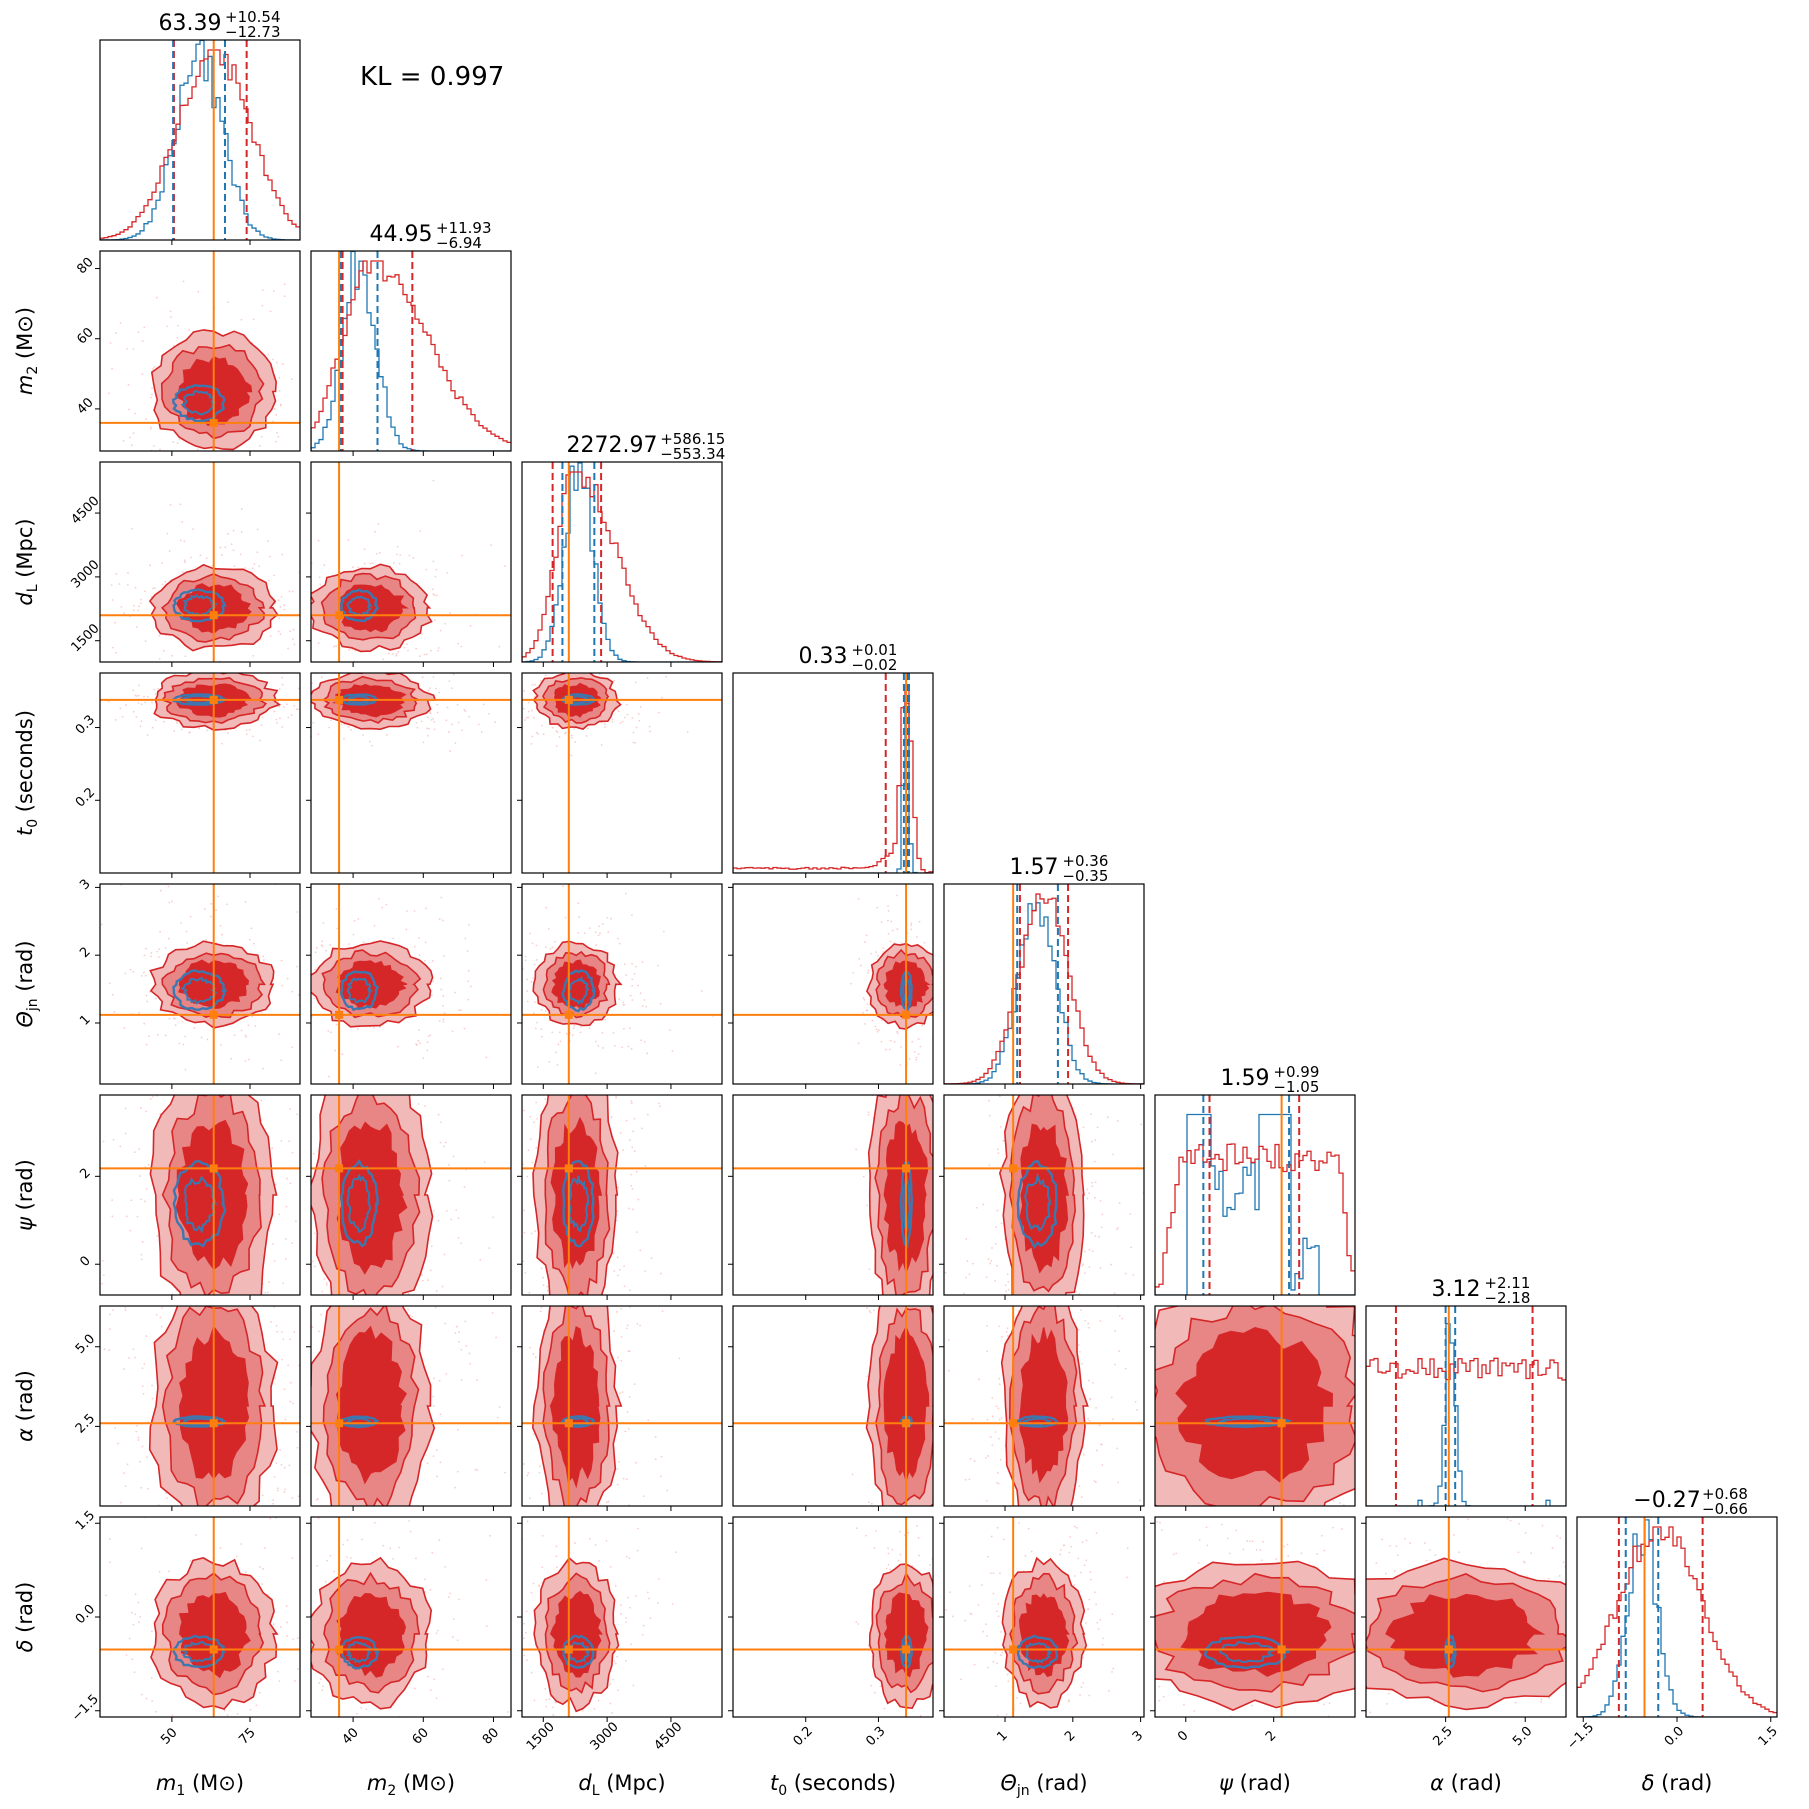 Image resolution: width=1809 pixels, height=1809 pixels. I want to click on contour-panel-m1-theta_jn: 123, so click(189, 983).